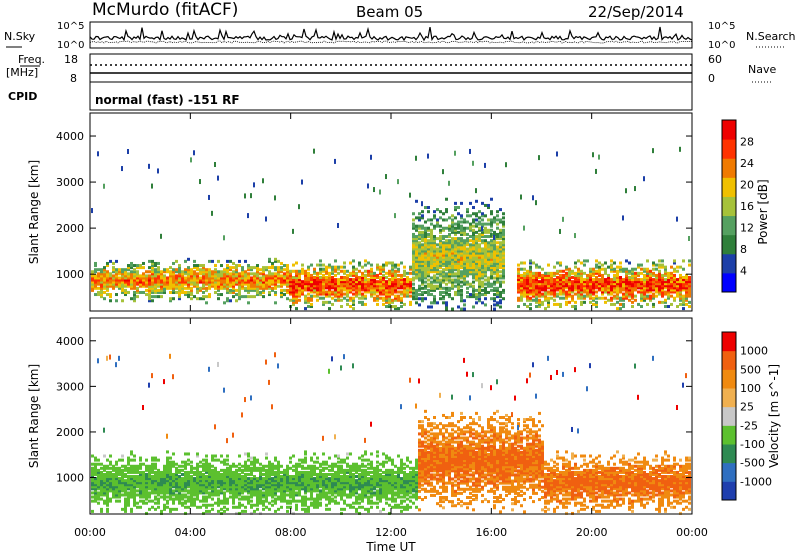 The image size is (800, 554). I want to click on power-ytick-label: 1000, so click(70, 274).